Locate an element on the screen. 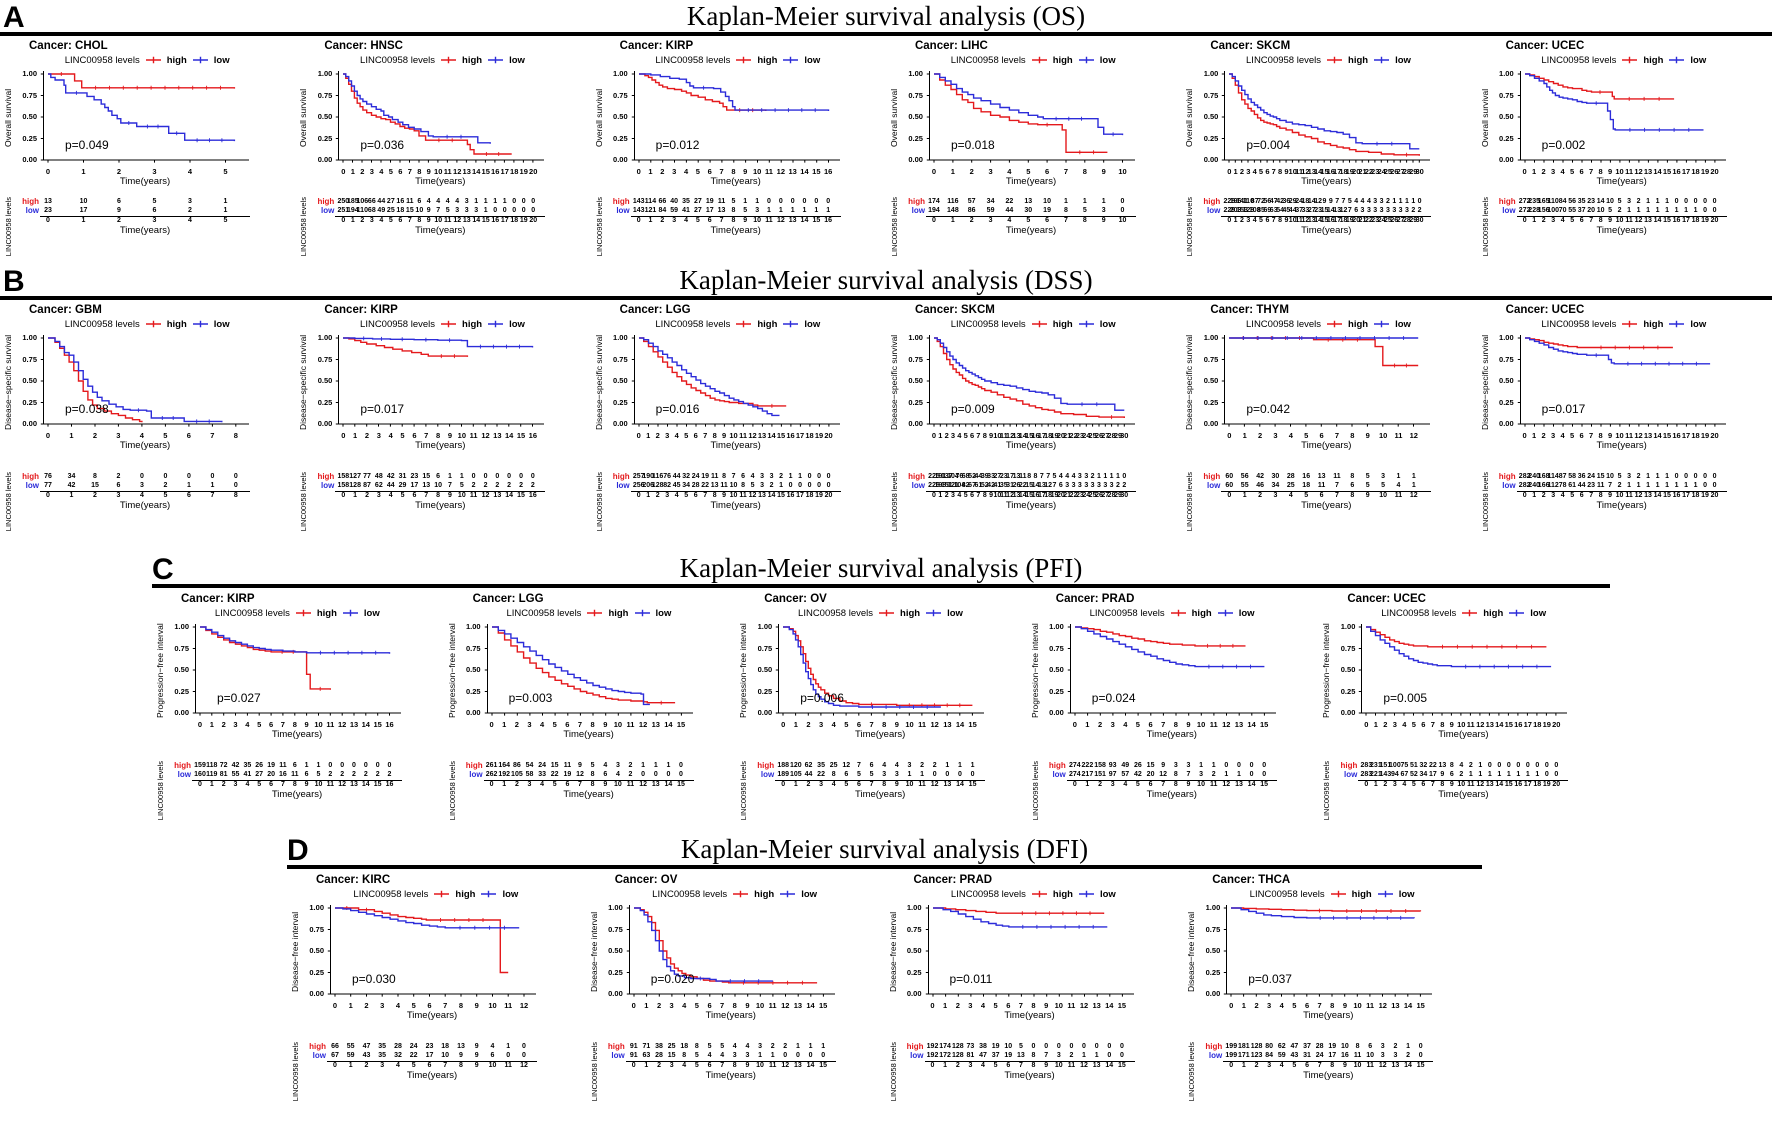 The image size is (1772, 1129). risk-count: 94 is located at coordinates (1394, 774).